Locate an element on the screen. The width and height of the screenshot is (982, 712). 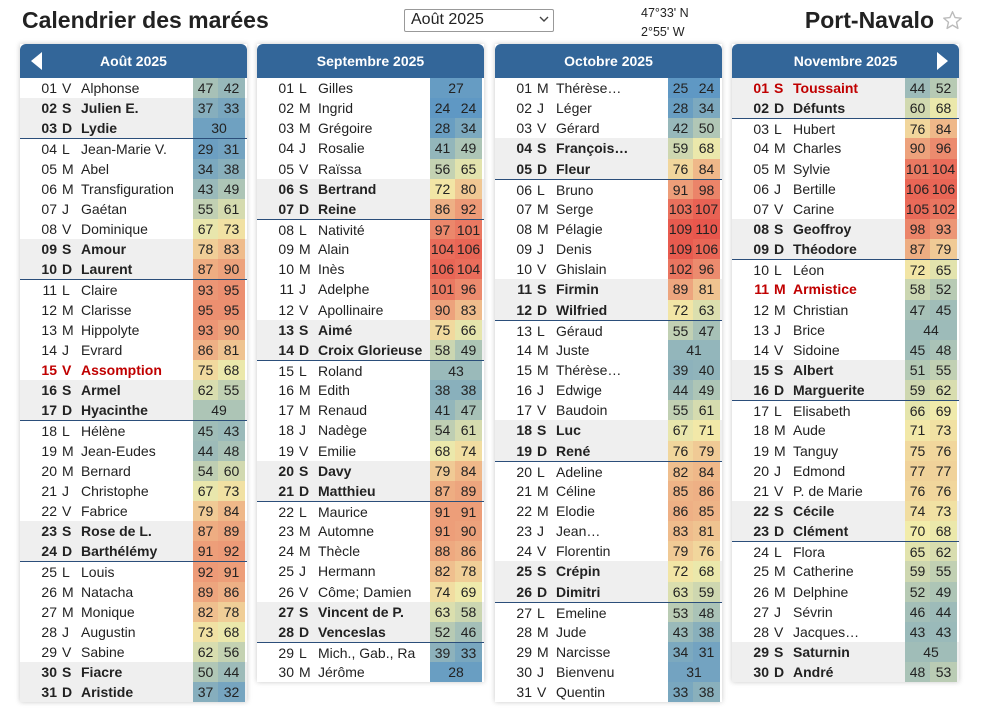
tide-coefficient: 27 is located at coordinates (456, 88).